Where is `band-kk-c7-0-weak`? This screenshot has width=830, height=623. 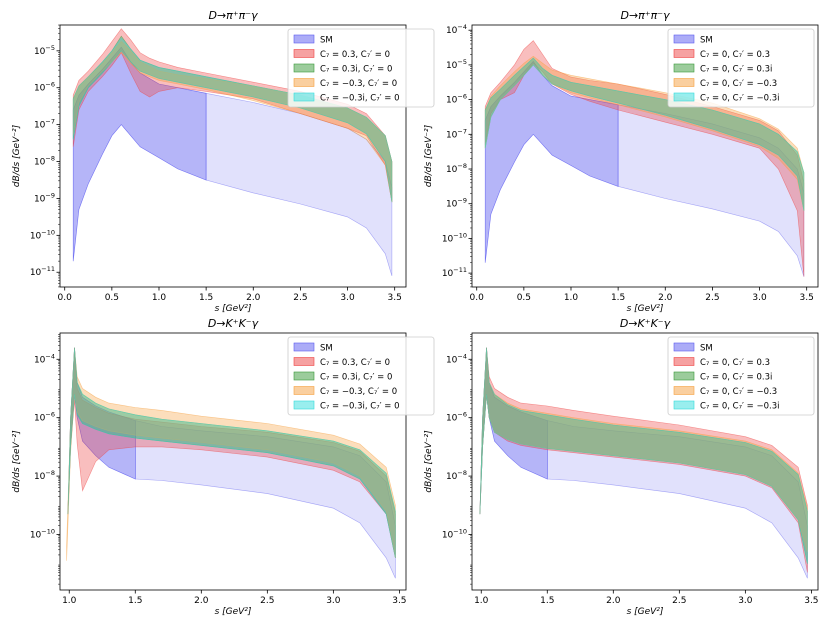
band-kk-c7-0-weak is located at coordinates (265, 499).